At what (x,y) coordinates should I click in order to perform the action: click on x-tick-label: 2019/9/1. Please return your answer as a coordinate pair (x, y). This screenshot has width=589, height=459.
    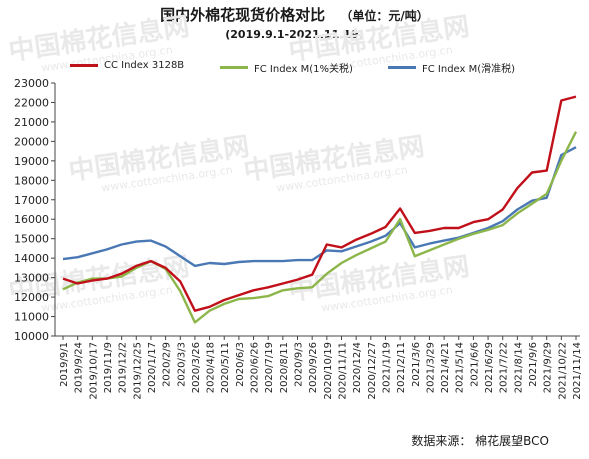
    Looking at the image, I should click on (64, 364).